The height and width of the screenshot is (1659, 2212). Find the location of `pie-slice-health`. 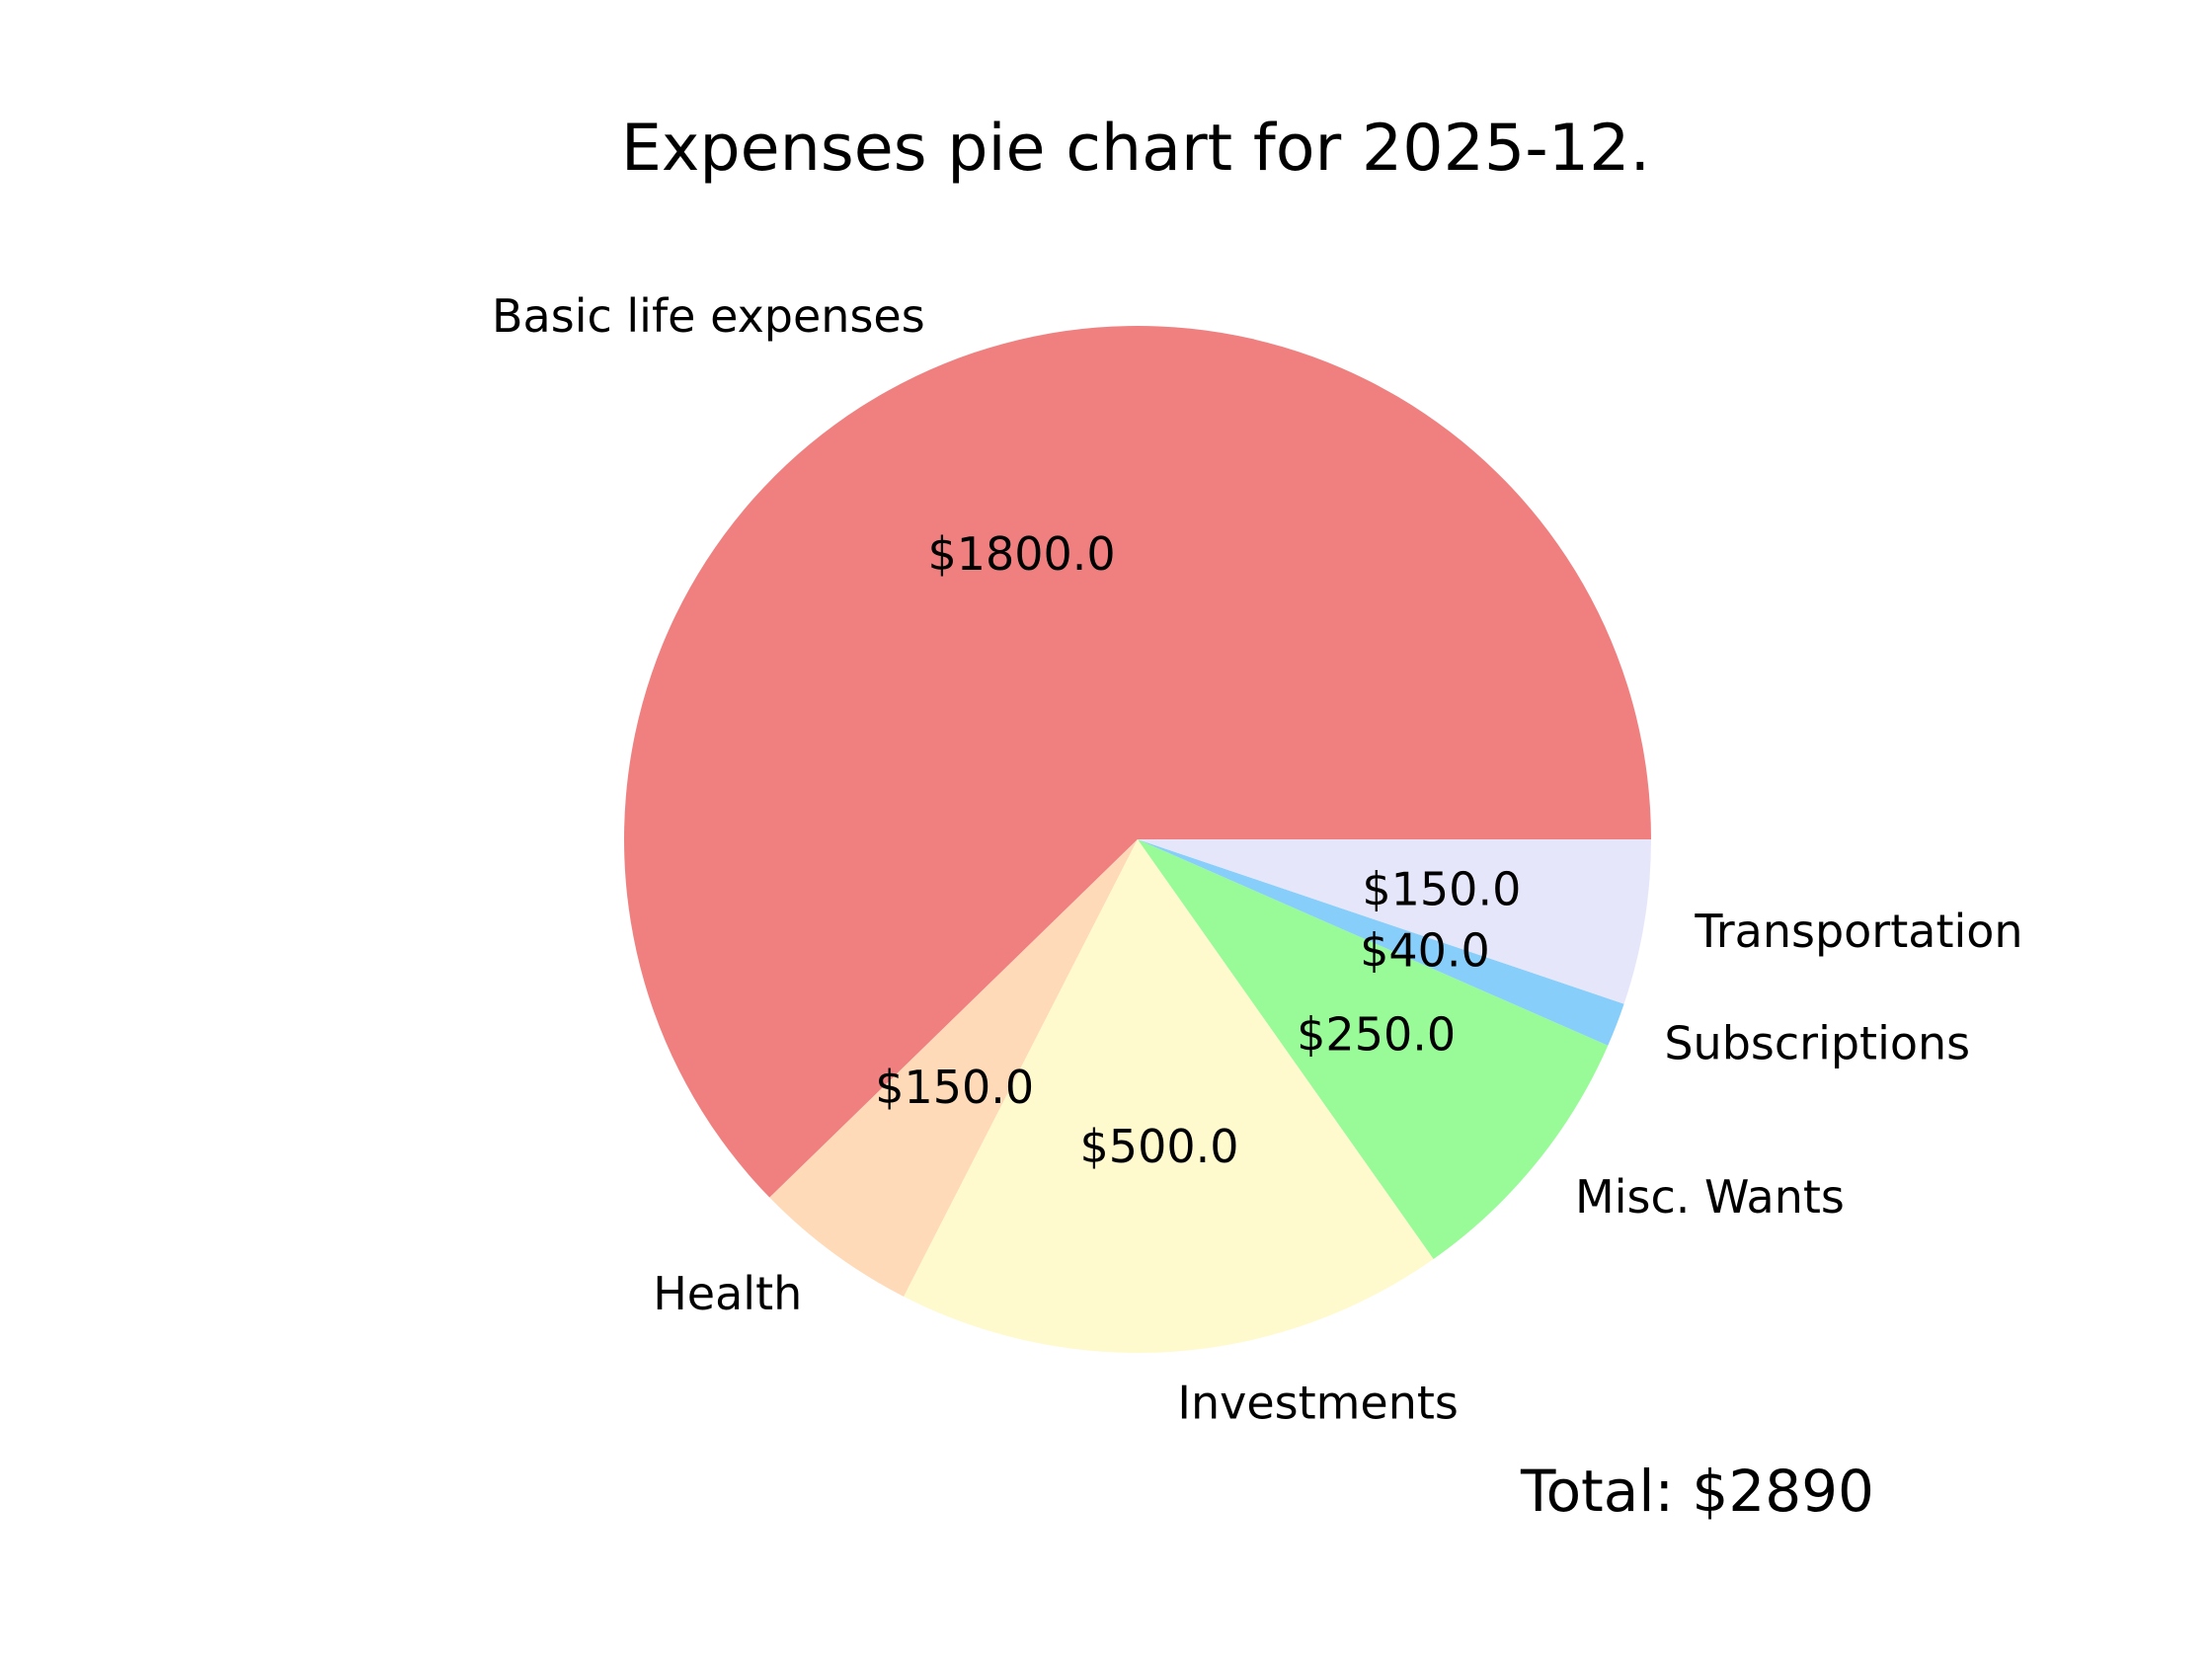

pie-slice-health is located at coordinates (954, 1068).